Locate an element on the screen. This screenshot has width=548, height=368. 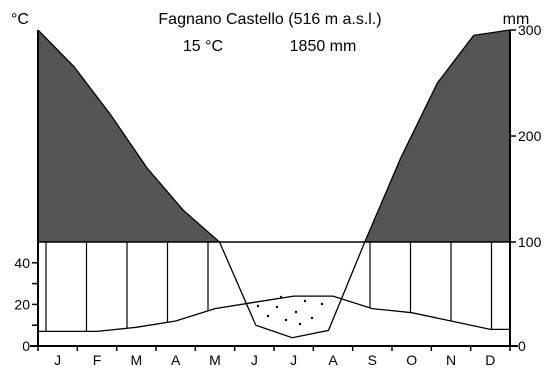
temperature-line is located at coordinates (274, 314).